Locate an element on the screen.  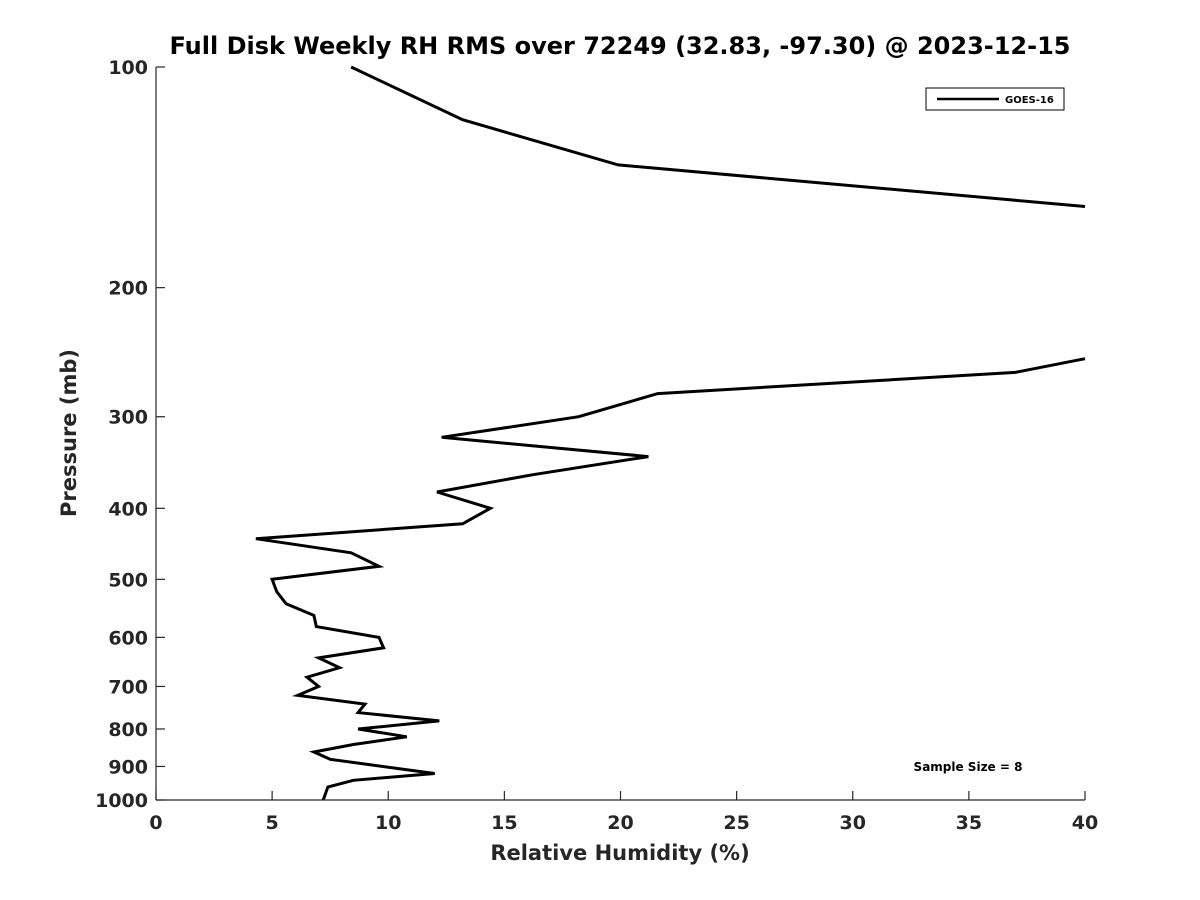
x-tick-label: 0 is located at coordinates (155, 823).